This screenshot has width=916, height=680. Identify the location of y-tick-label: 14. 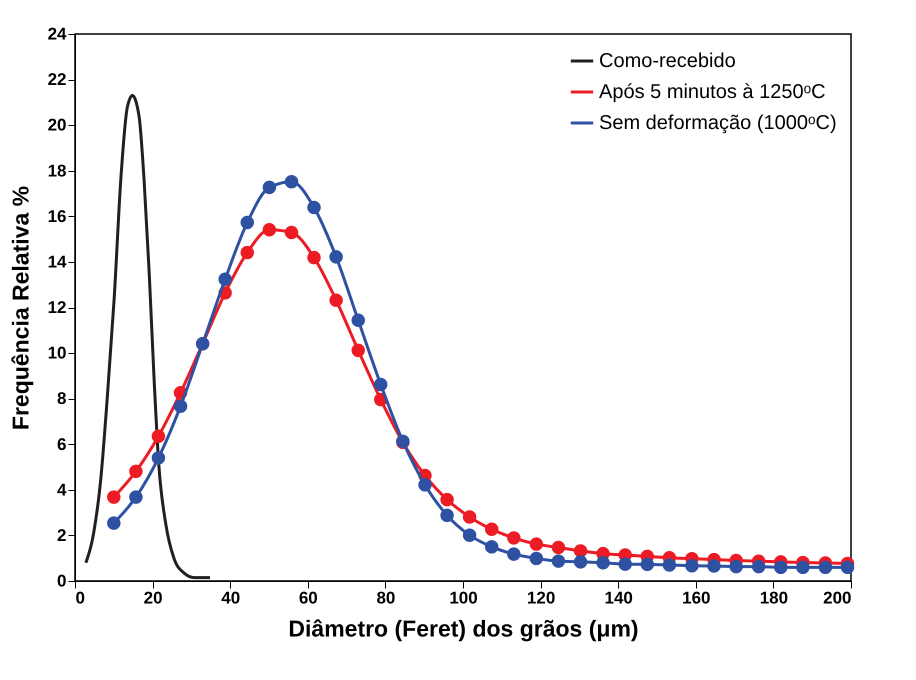
(58, 262).